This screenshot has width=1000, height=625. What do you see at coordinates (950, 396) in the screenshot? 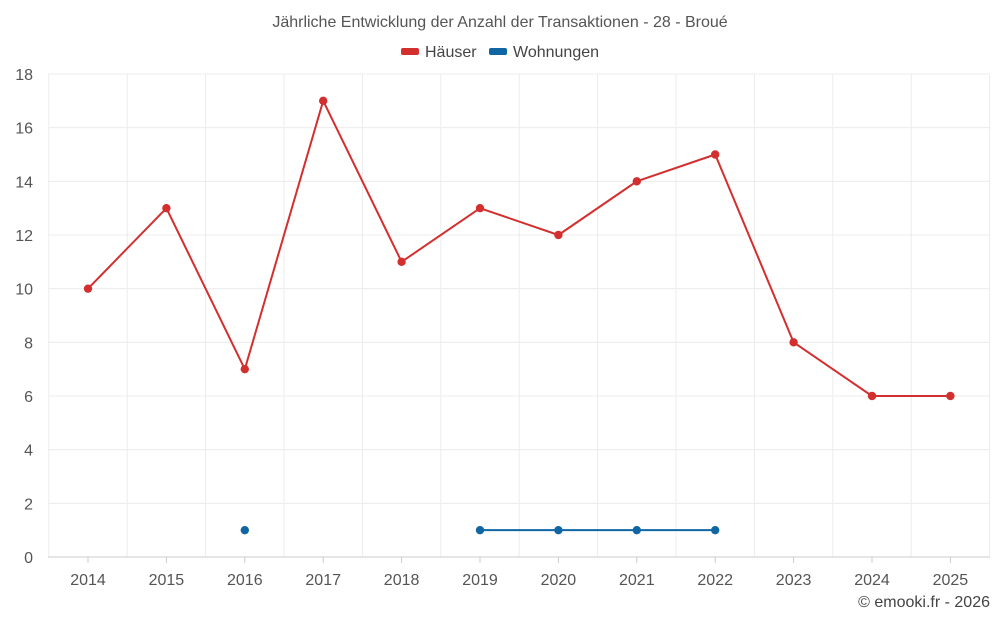
I see `data-point-haeuser-2025` at bounding box center [950, 396].